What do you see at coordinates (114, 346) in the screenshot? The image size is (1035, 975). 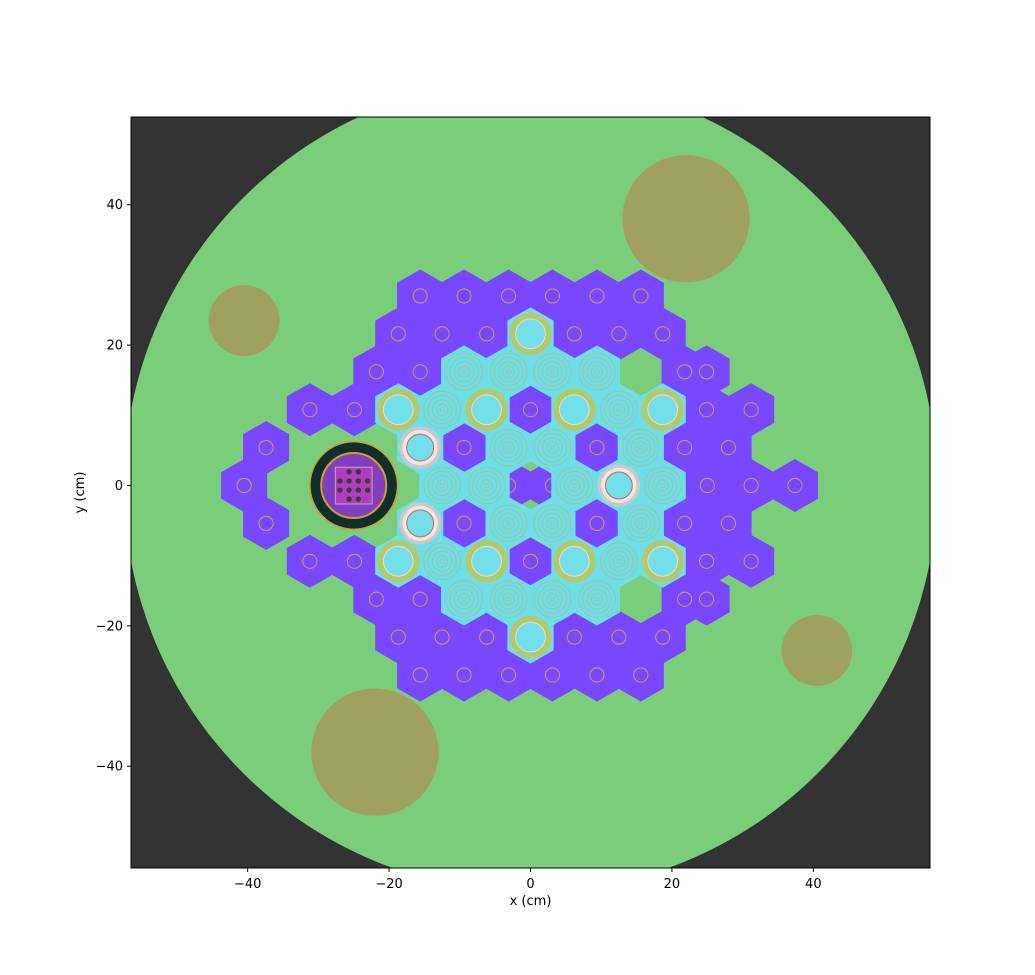 I see `y-tick-label: 20` at bounding box center [114, 346].